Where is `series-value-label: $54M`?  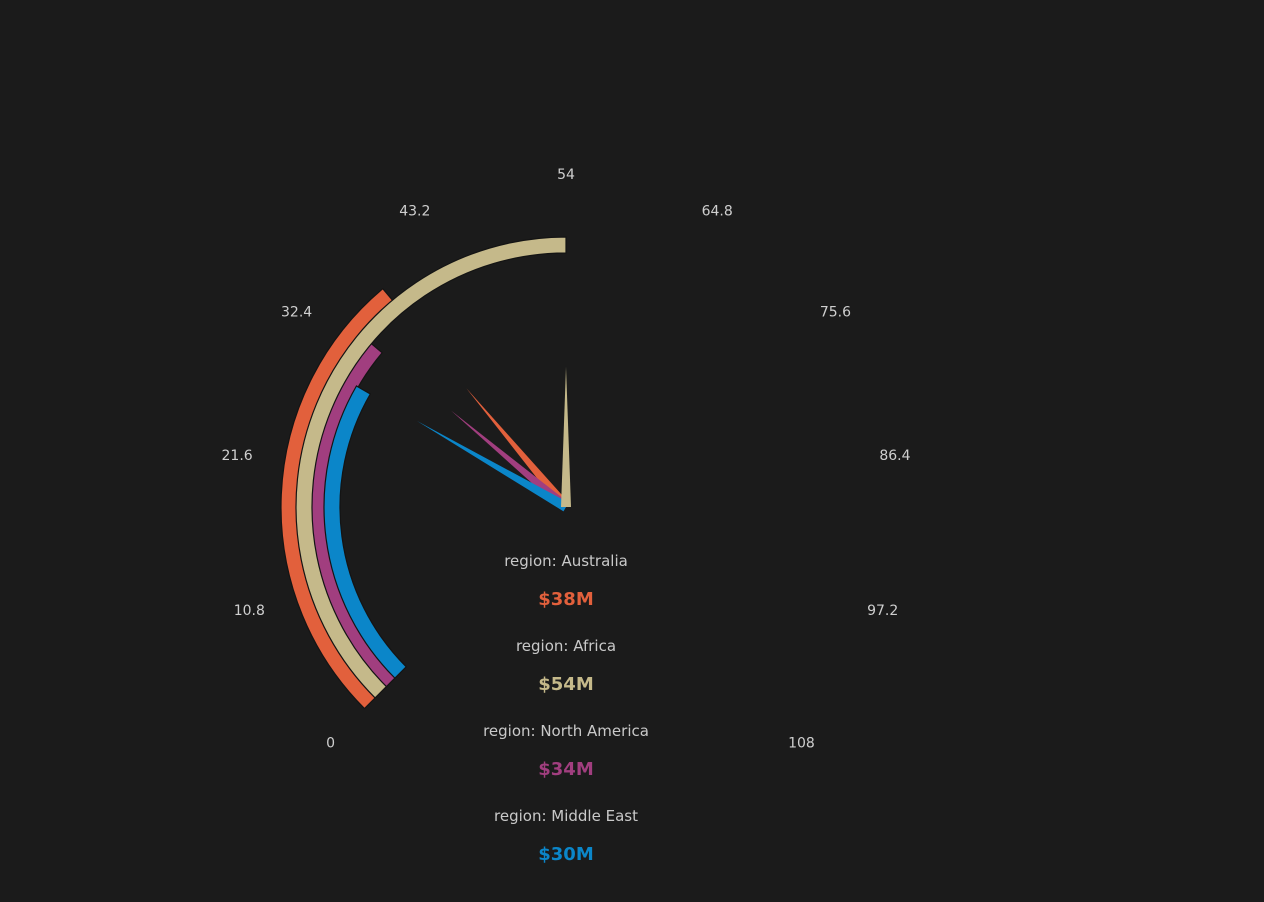
series-value-label: $54M is located at coordinates (566, 684).